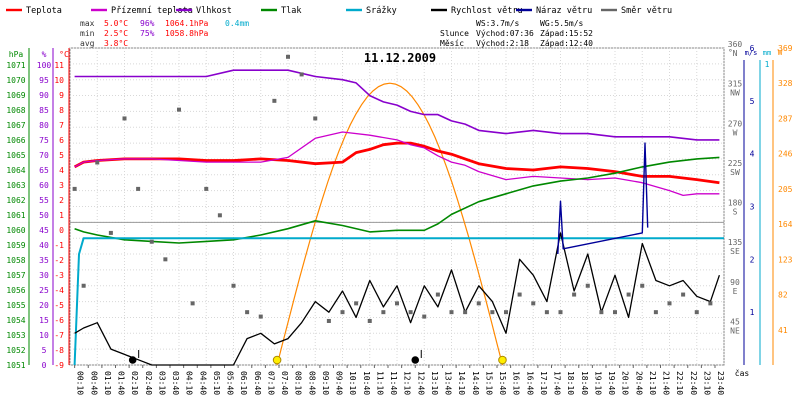 The image size is (800, 400). What do you see at coordinates (562, 23) in the screenshot?
I see `wind-gust-max: WG:5.5m/s` at bounding box center [562, 23].